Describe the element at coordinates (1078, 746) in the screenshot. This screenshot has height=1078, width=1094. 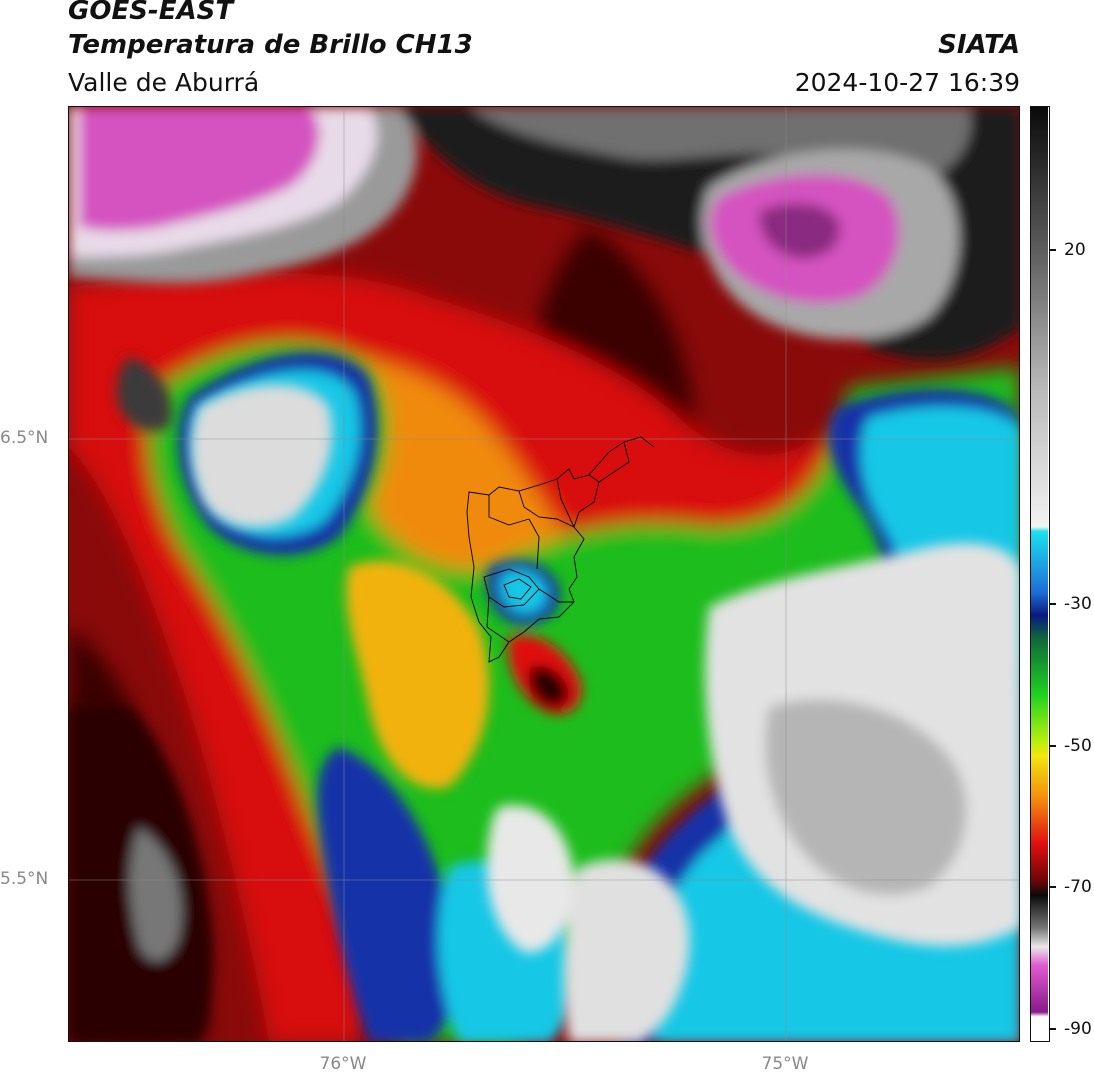
I see `colorbar-label-minus-50: -50` at that location.